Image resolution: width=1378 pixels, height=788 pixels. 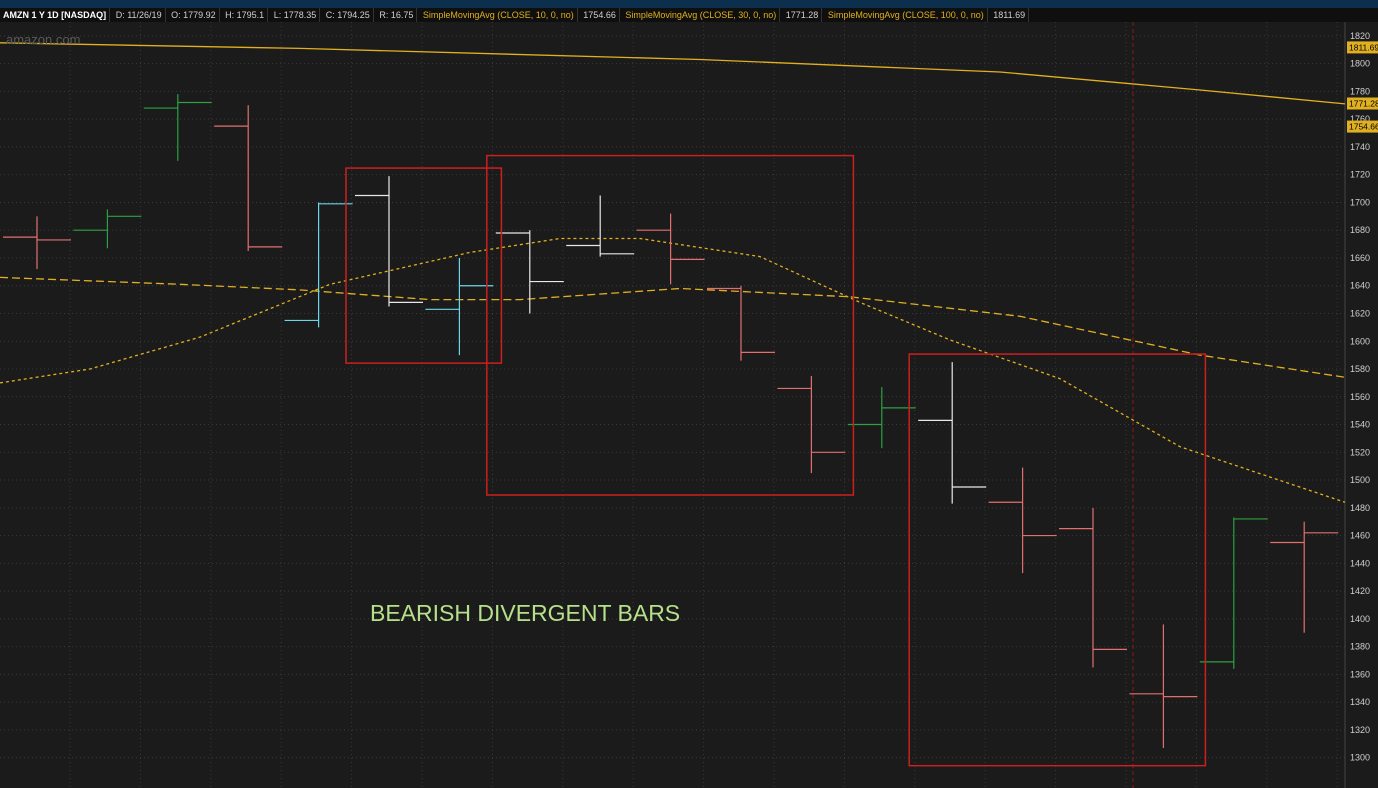 What do you see at coordinates (1360, 452) in the screenshot?
I see `y-tick-label: 1520` at bounding box center [1360, 452].